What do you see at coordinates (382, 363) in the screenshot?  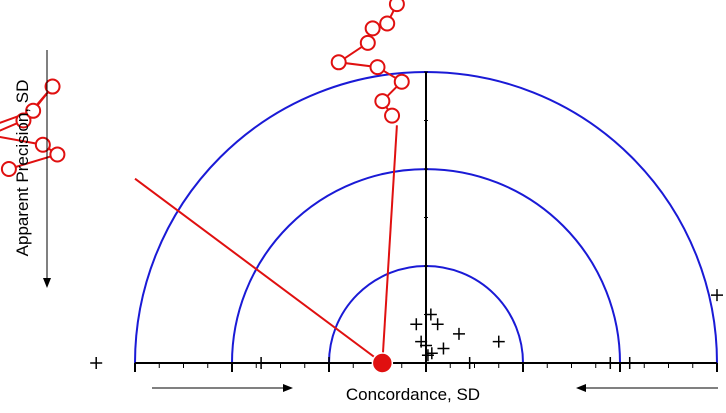 I see `highlighted-point` at bounding box center [382, 363].